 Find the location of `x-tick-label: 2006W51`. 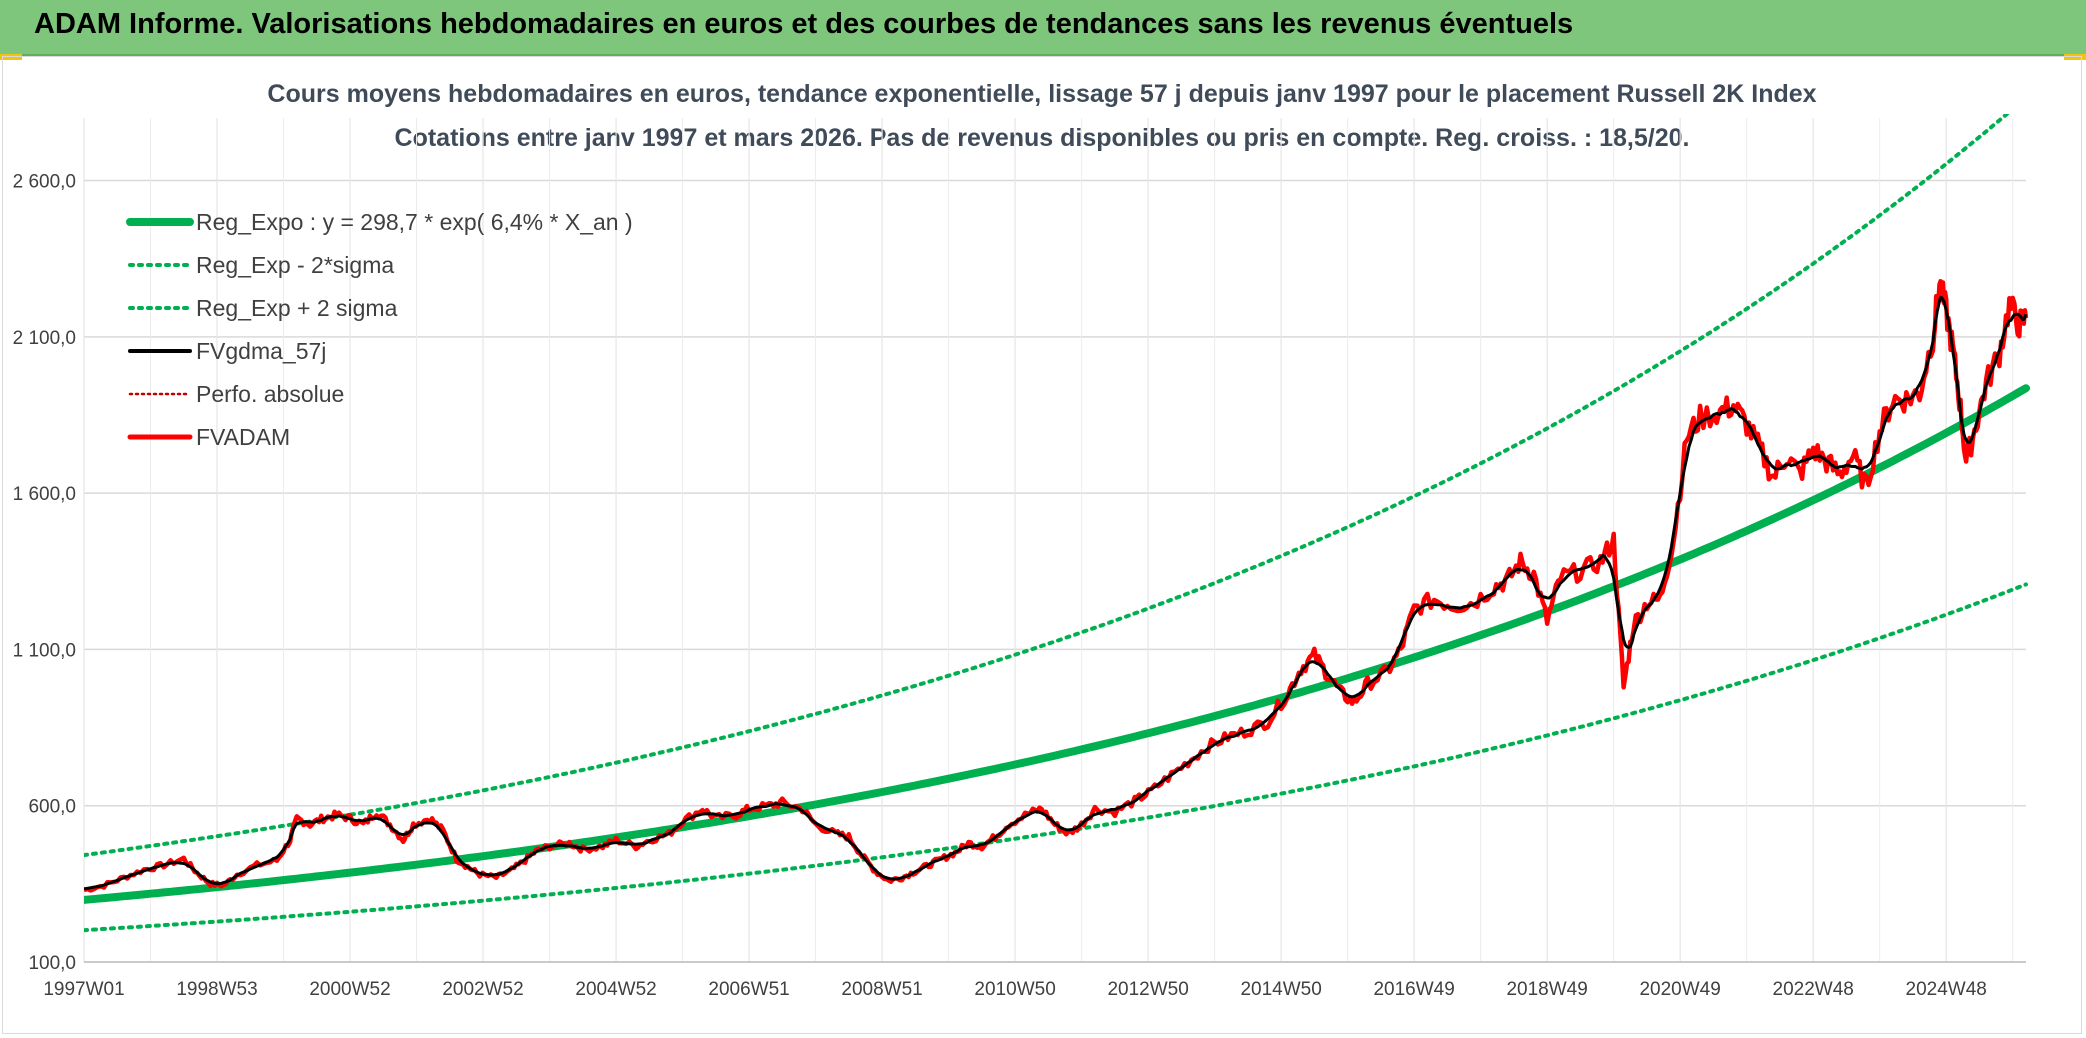

x-tick-label: 2006W51 is located at coordinates (748, 989).